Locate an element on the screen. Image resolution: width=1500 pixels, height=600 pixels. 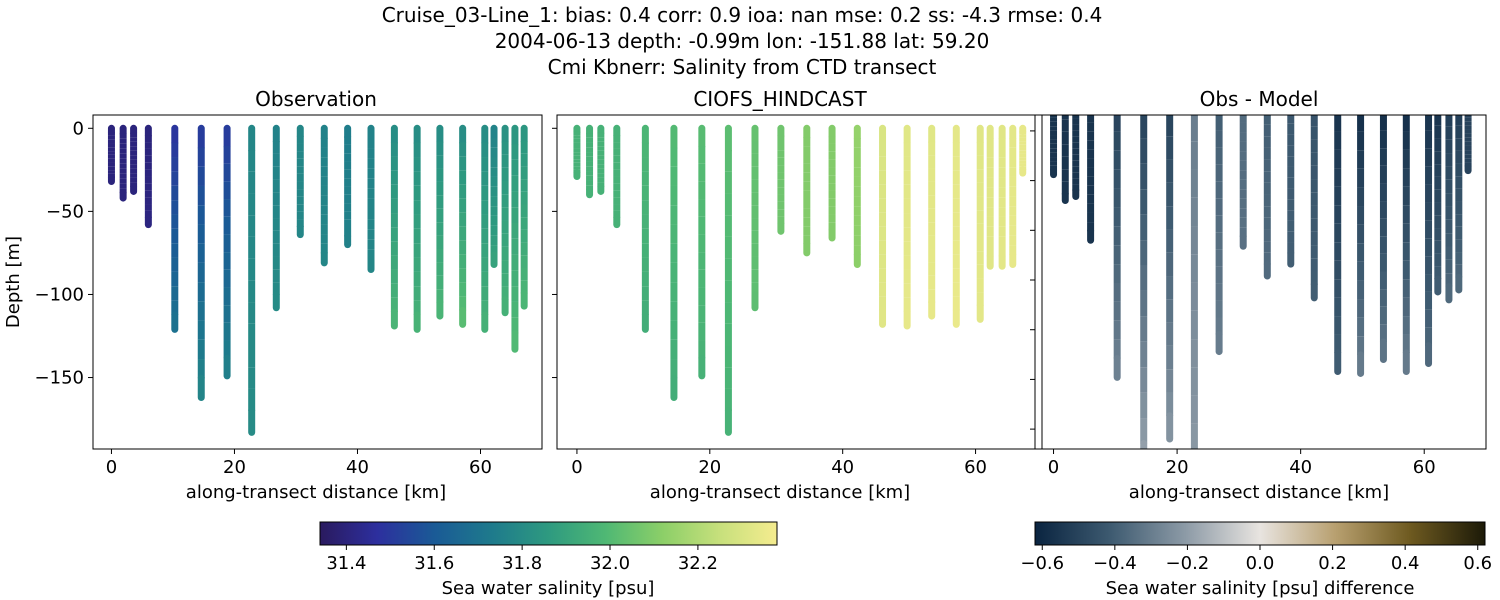
colorbar-tick-label: −0.6 is located at coordinates (1042, 563).